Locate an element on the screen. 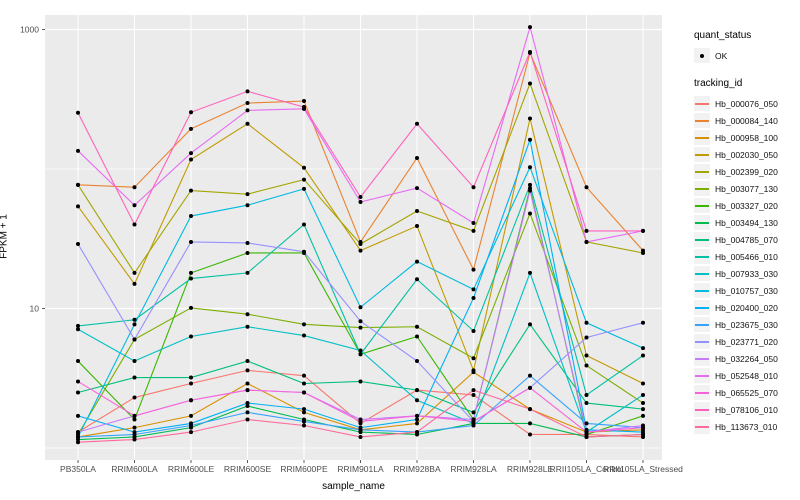 Image resolution: width=800 pixels, height=500 pixels. legend-item-label: Hb_000958_100 is located at coordinates (746, 137).